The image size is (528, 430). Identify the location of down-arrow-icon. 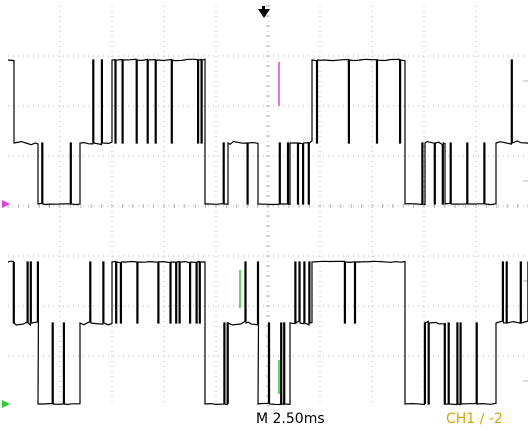
(264, 13).